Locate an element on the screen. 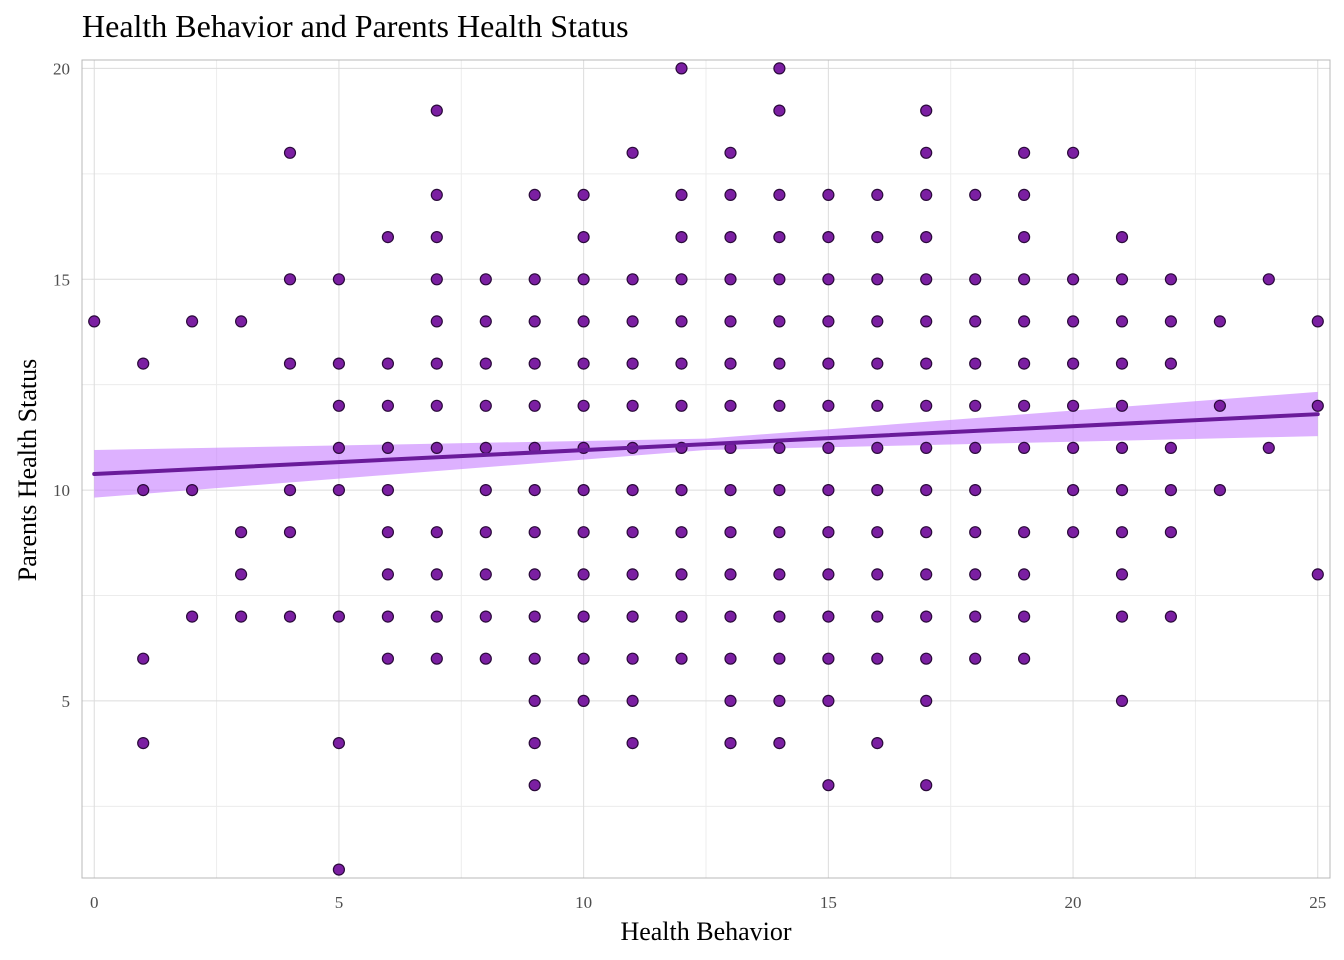  y-axis-title: Parents Health Status is located at coordinates (27, 470).